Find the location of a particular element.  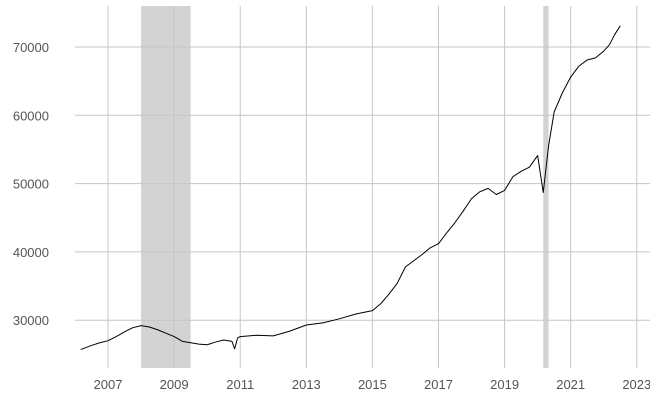

x-tick-label: 2019 is located at coordinates (504, 384).